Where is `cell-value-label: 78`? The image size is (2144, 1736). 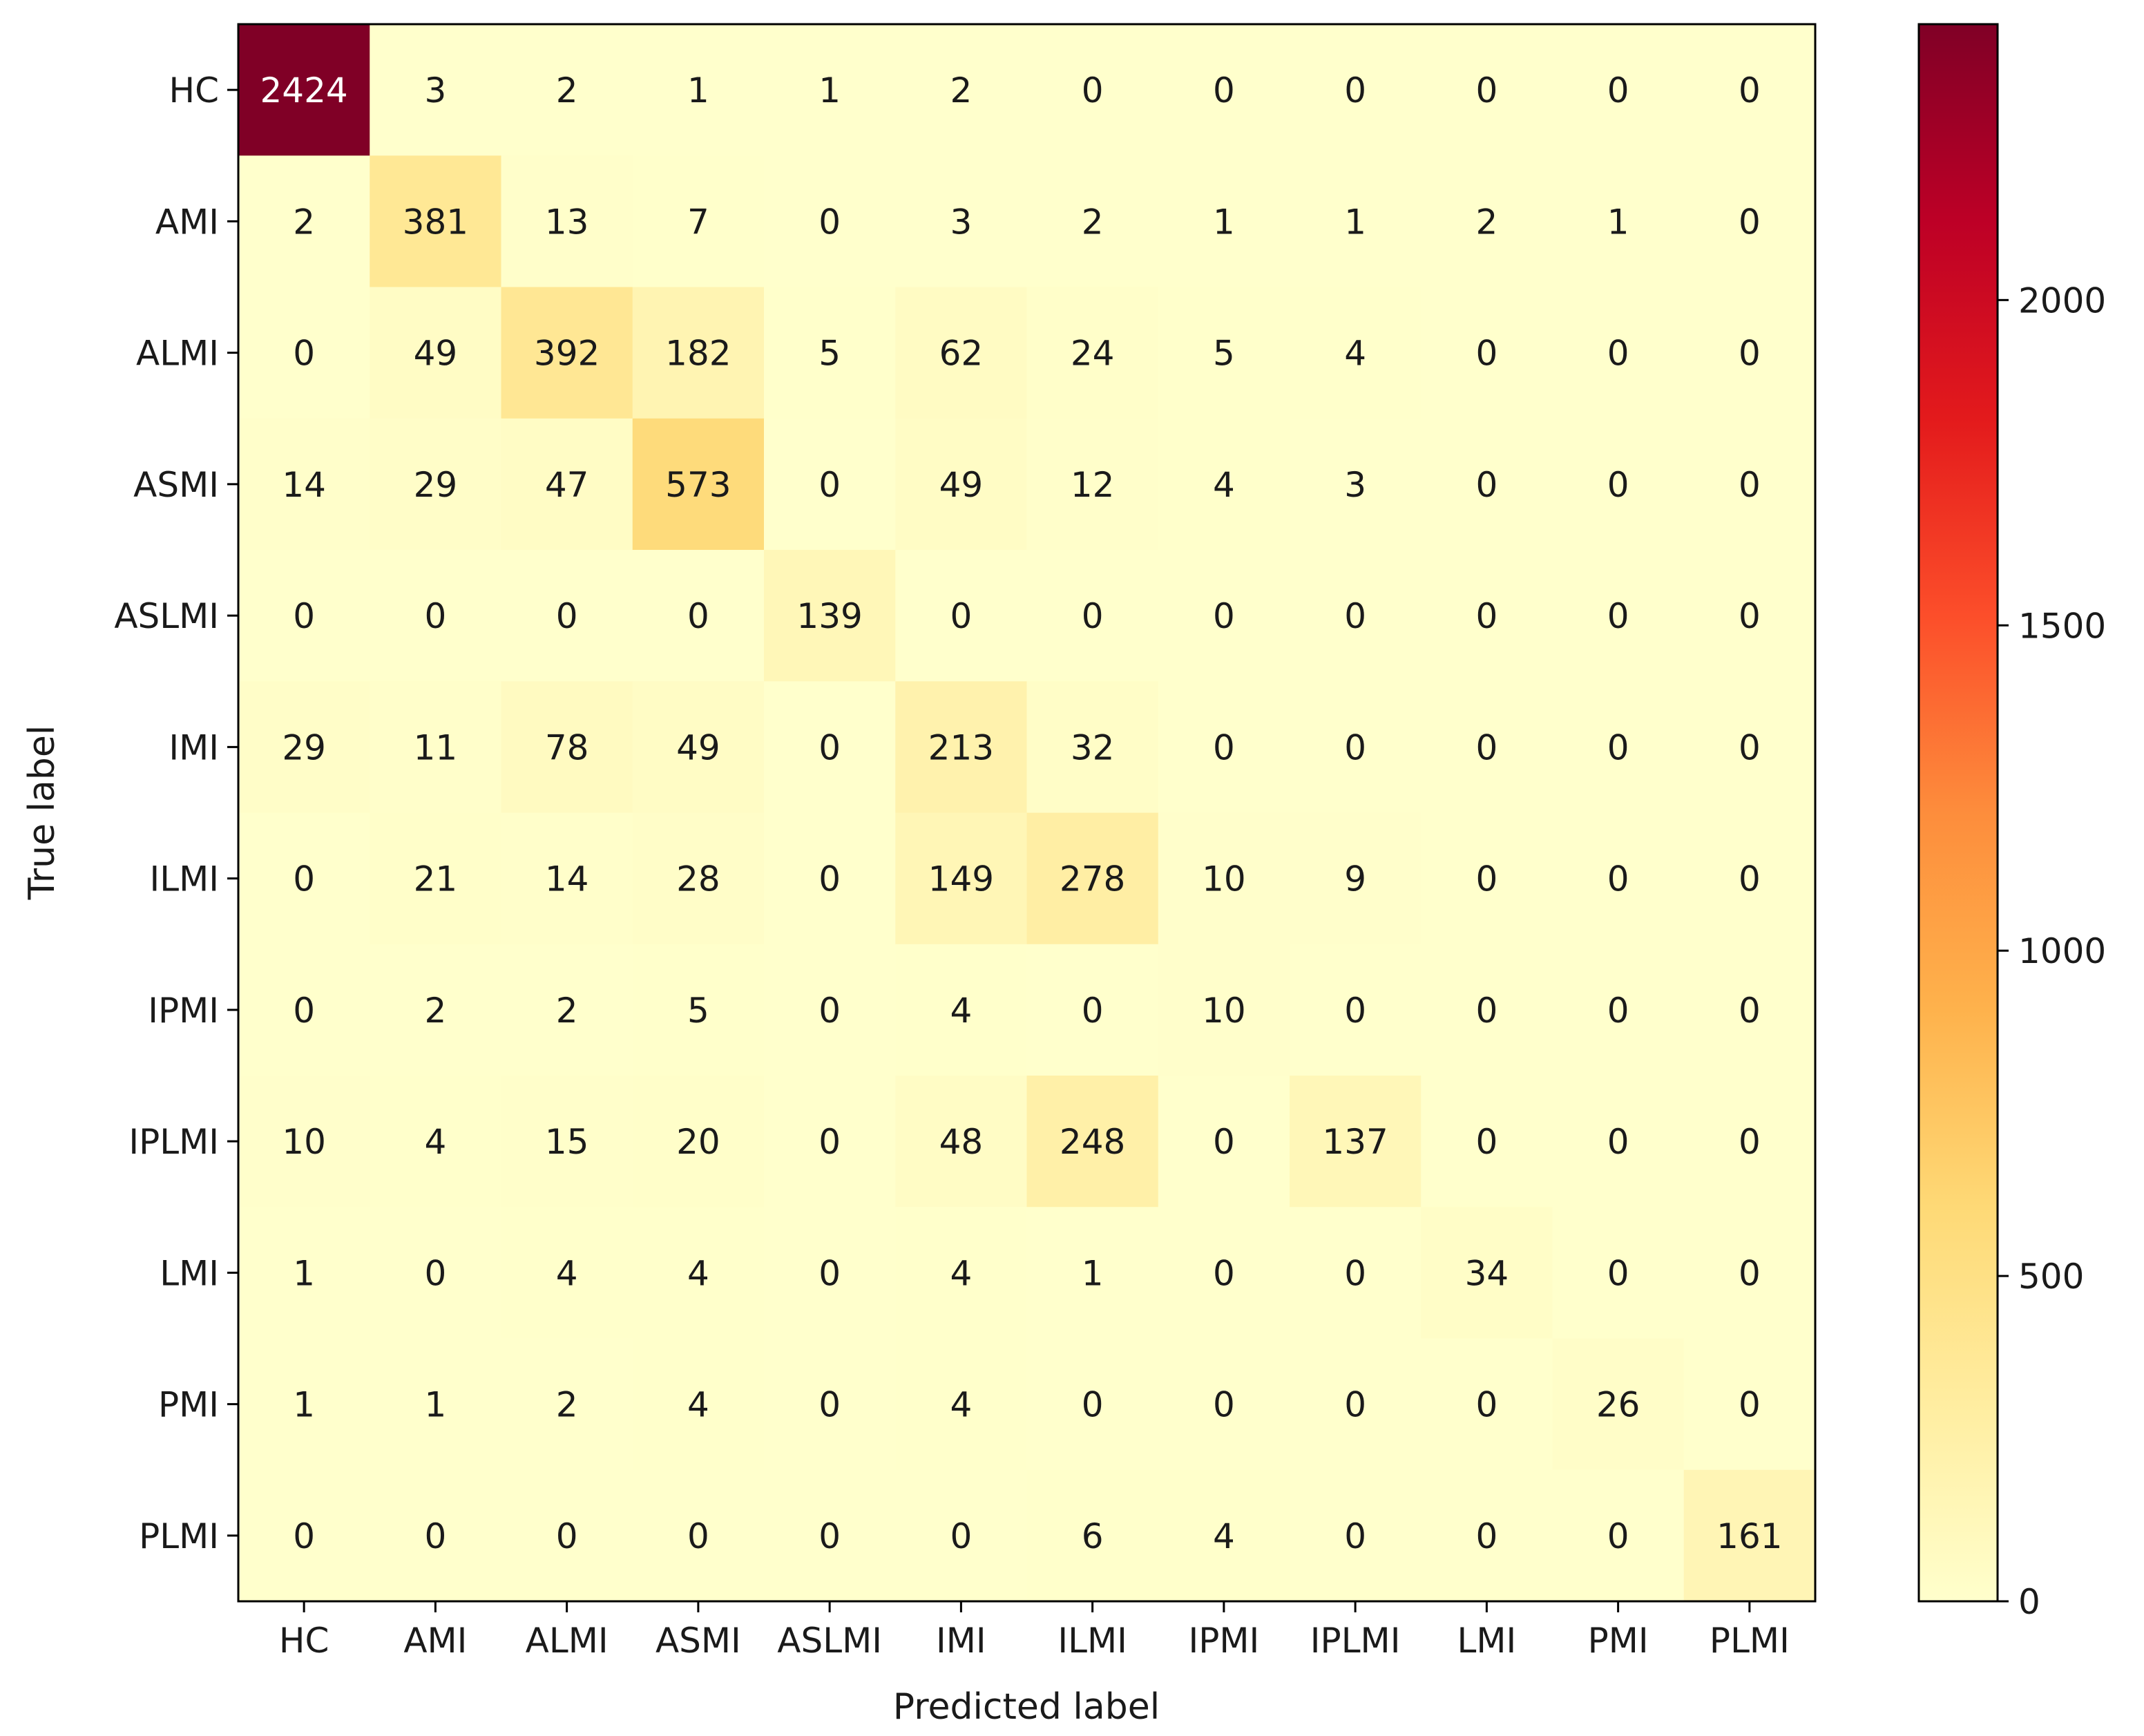
cell-value-label: 78 is located at coordinates (567, 747).